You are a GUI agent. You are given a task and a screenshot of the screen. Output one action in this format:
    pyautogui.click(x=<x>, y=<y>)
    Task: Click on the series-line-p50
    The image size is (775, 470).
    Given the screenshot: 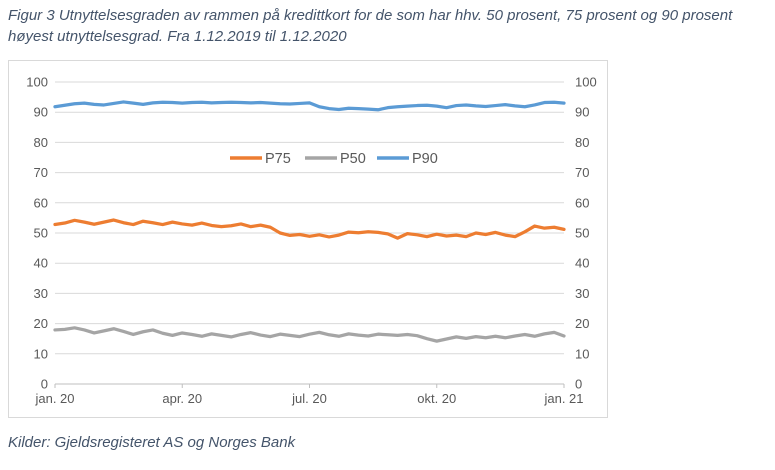 What is the action you would take?
    pyautogui.click(x=309, y=334)
    